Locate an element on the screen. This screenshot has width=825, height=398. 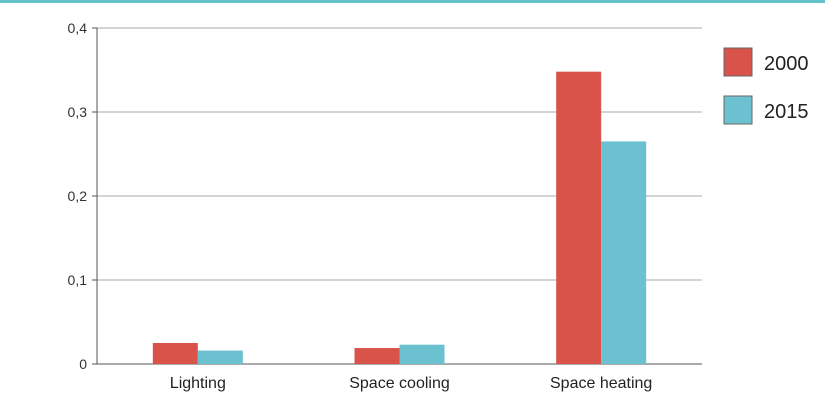
y-tick-label: 0 is located at coordinates (83, 364).